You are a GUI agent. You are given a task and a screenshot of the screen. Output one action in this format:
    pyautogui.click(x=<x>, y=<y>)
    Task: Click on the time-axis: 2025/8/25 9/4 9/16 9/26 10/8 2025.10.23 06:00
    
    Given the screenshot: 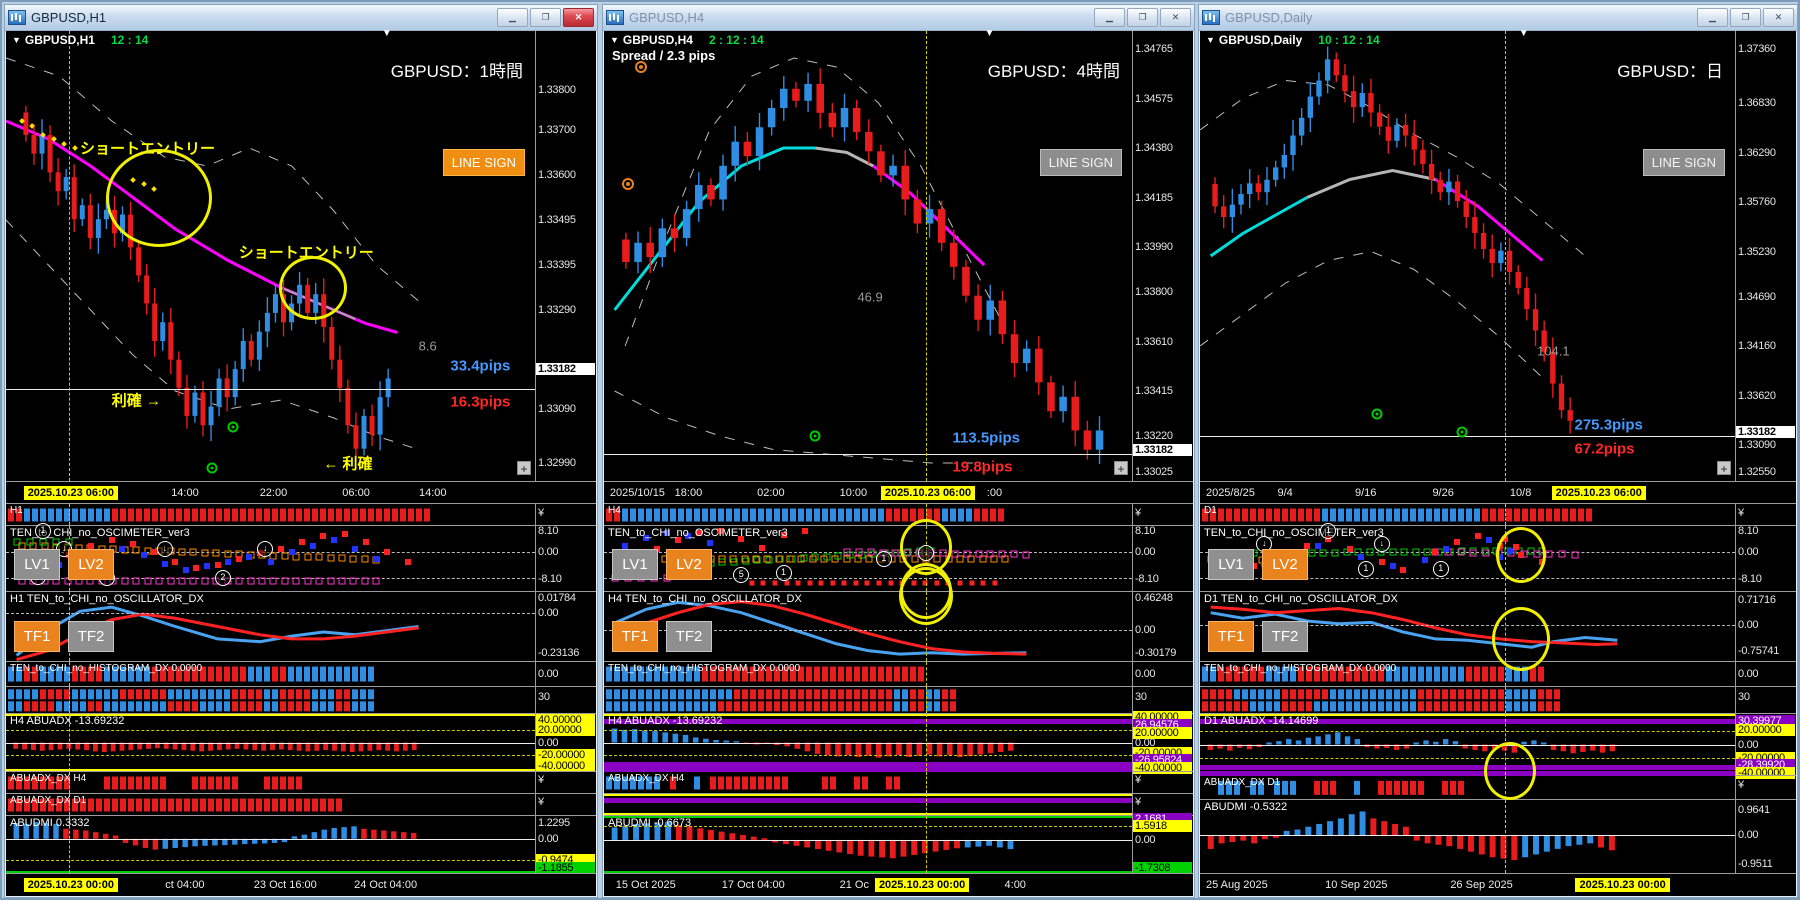 What is the action you would take?
    pyautogui.click(x=1498, y=492)
    